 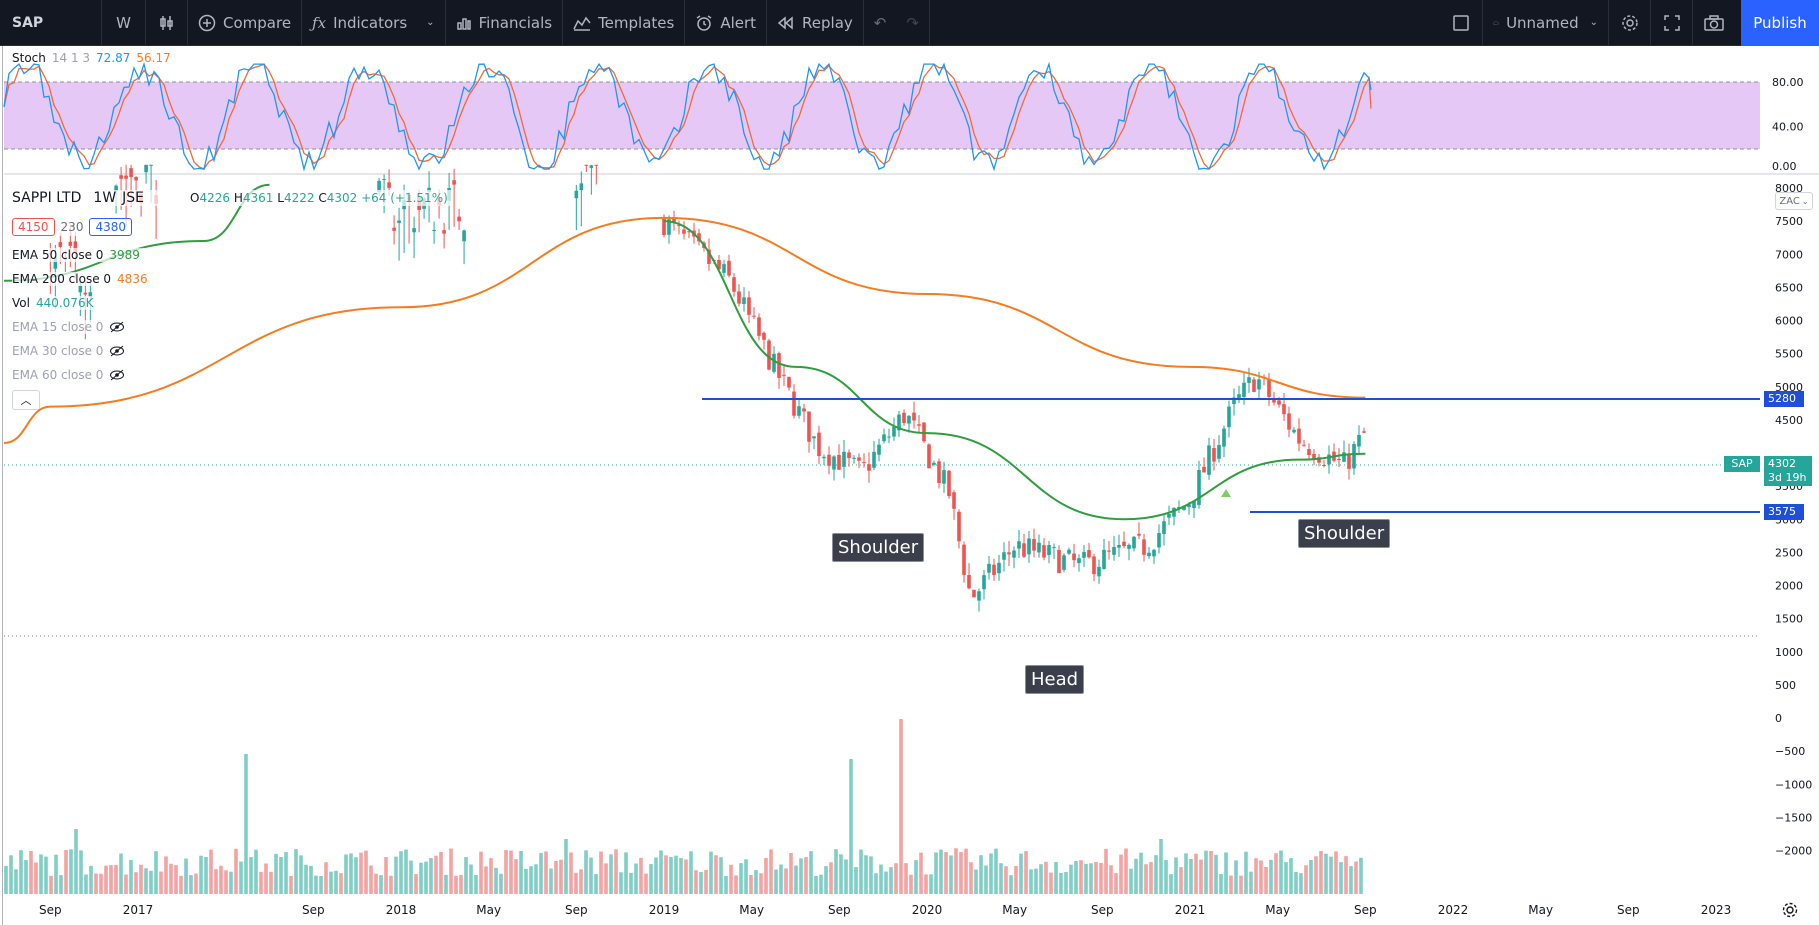 What do you see at coordinates (58, 327) in the screenshot?
I see `ema15-label: EMA 15 close 0` at bounding box center [58, 327].